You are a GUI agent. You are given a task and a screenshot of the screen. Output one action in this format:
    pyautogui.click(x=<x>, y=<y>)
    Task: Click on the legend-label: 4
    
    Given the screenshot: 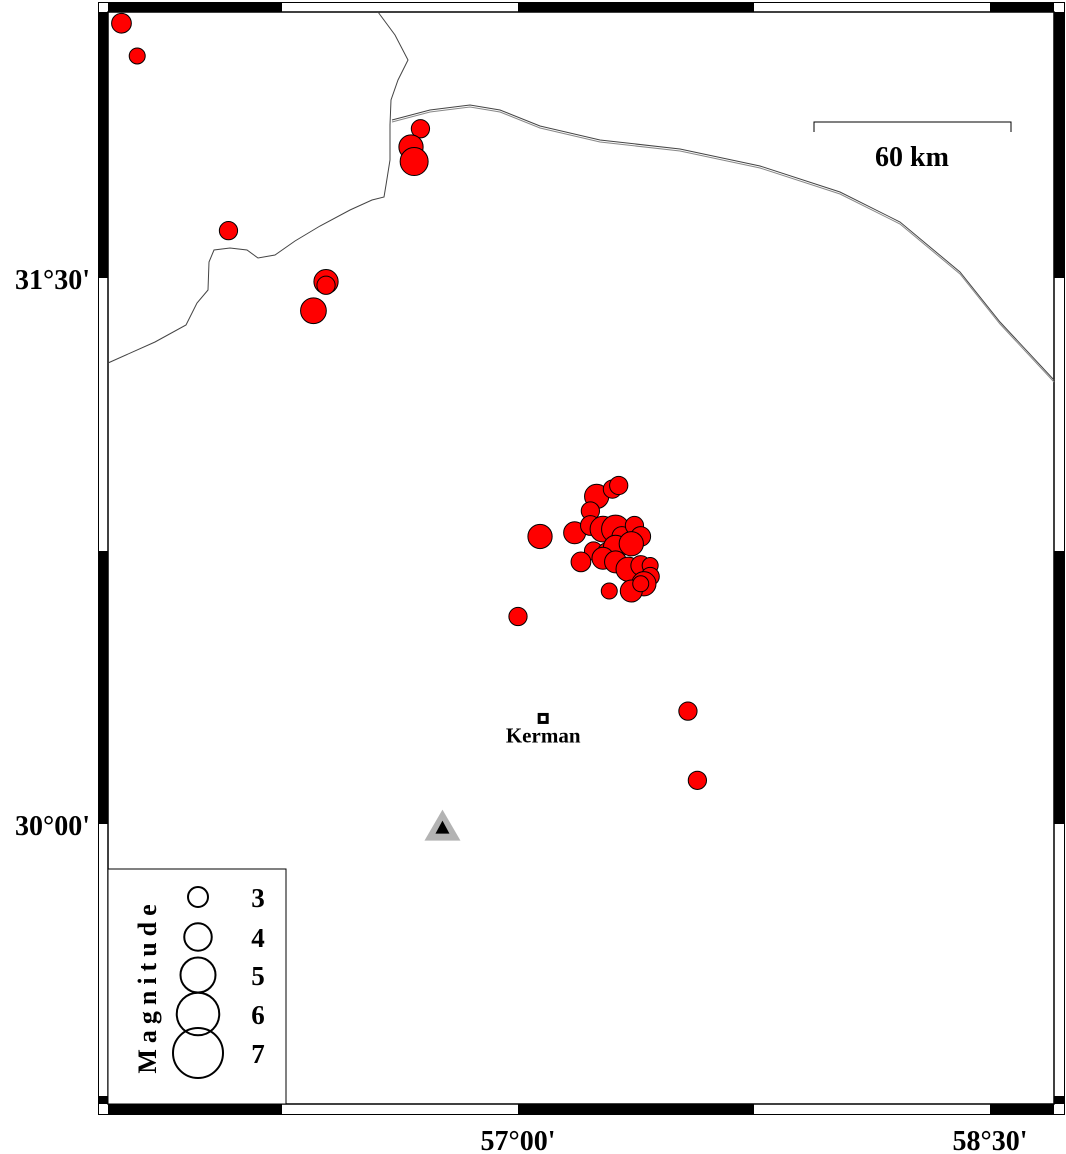 What is the action you would take?
    pyautogui.click(x=258, y=938)
    